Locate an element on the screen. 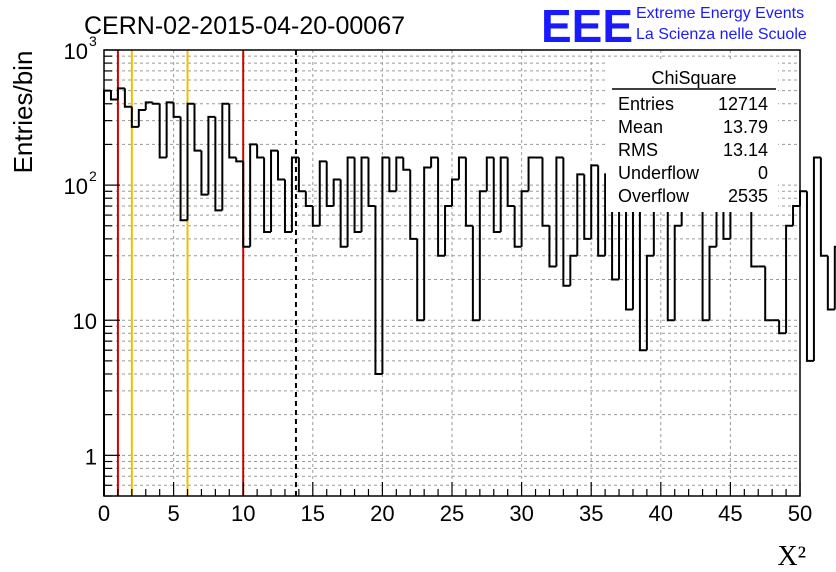 The image size is (836, 572). x-tick-label: 0 is located at coordinates (104, 513).